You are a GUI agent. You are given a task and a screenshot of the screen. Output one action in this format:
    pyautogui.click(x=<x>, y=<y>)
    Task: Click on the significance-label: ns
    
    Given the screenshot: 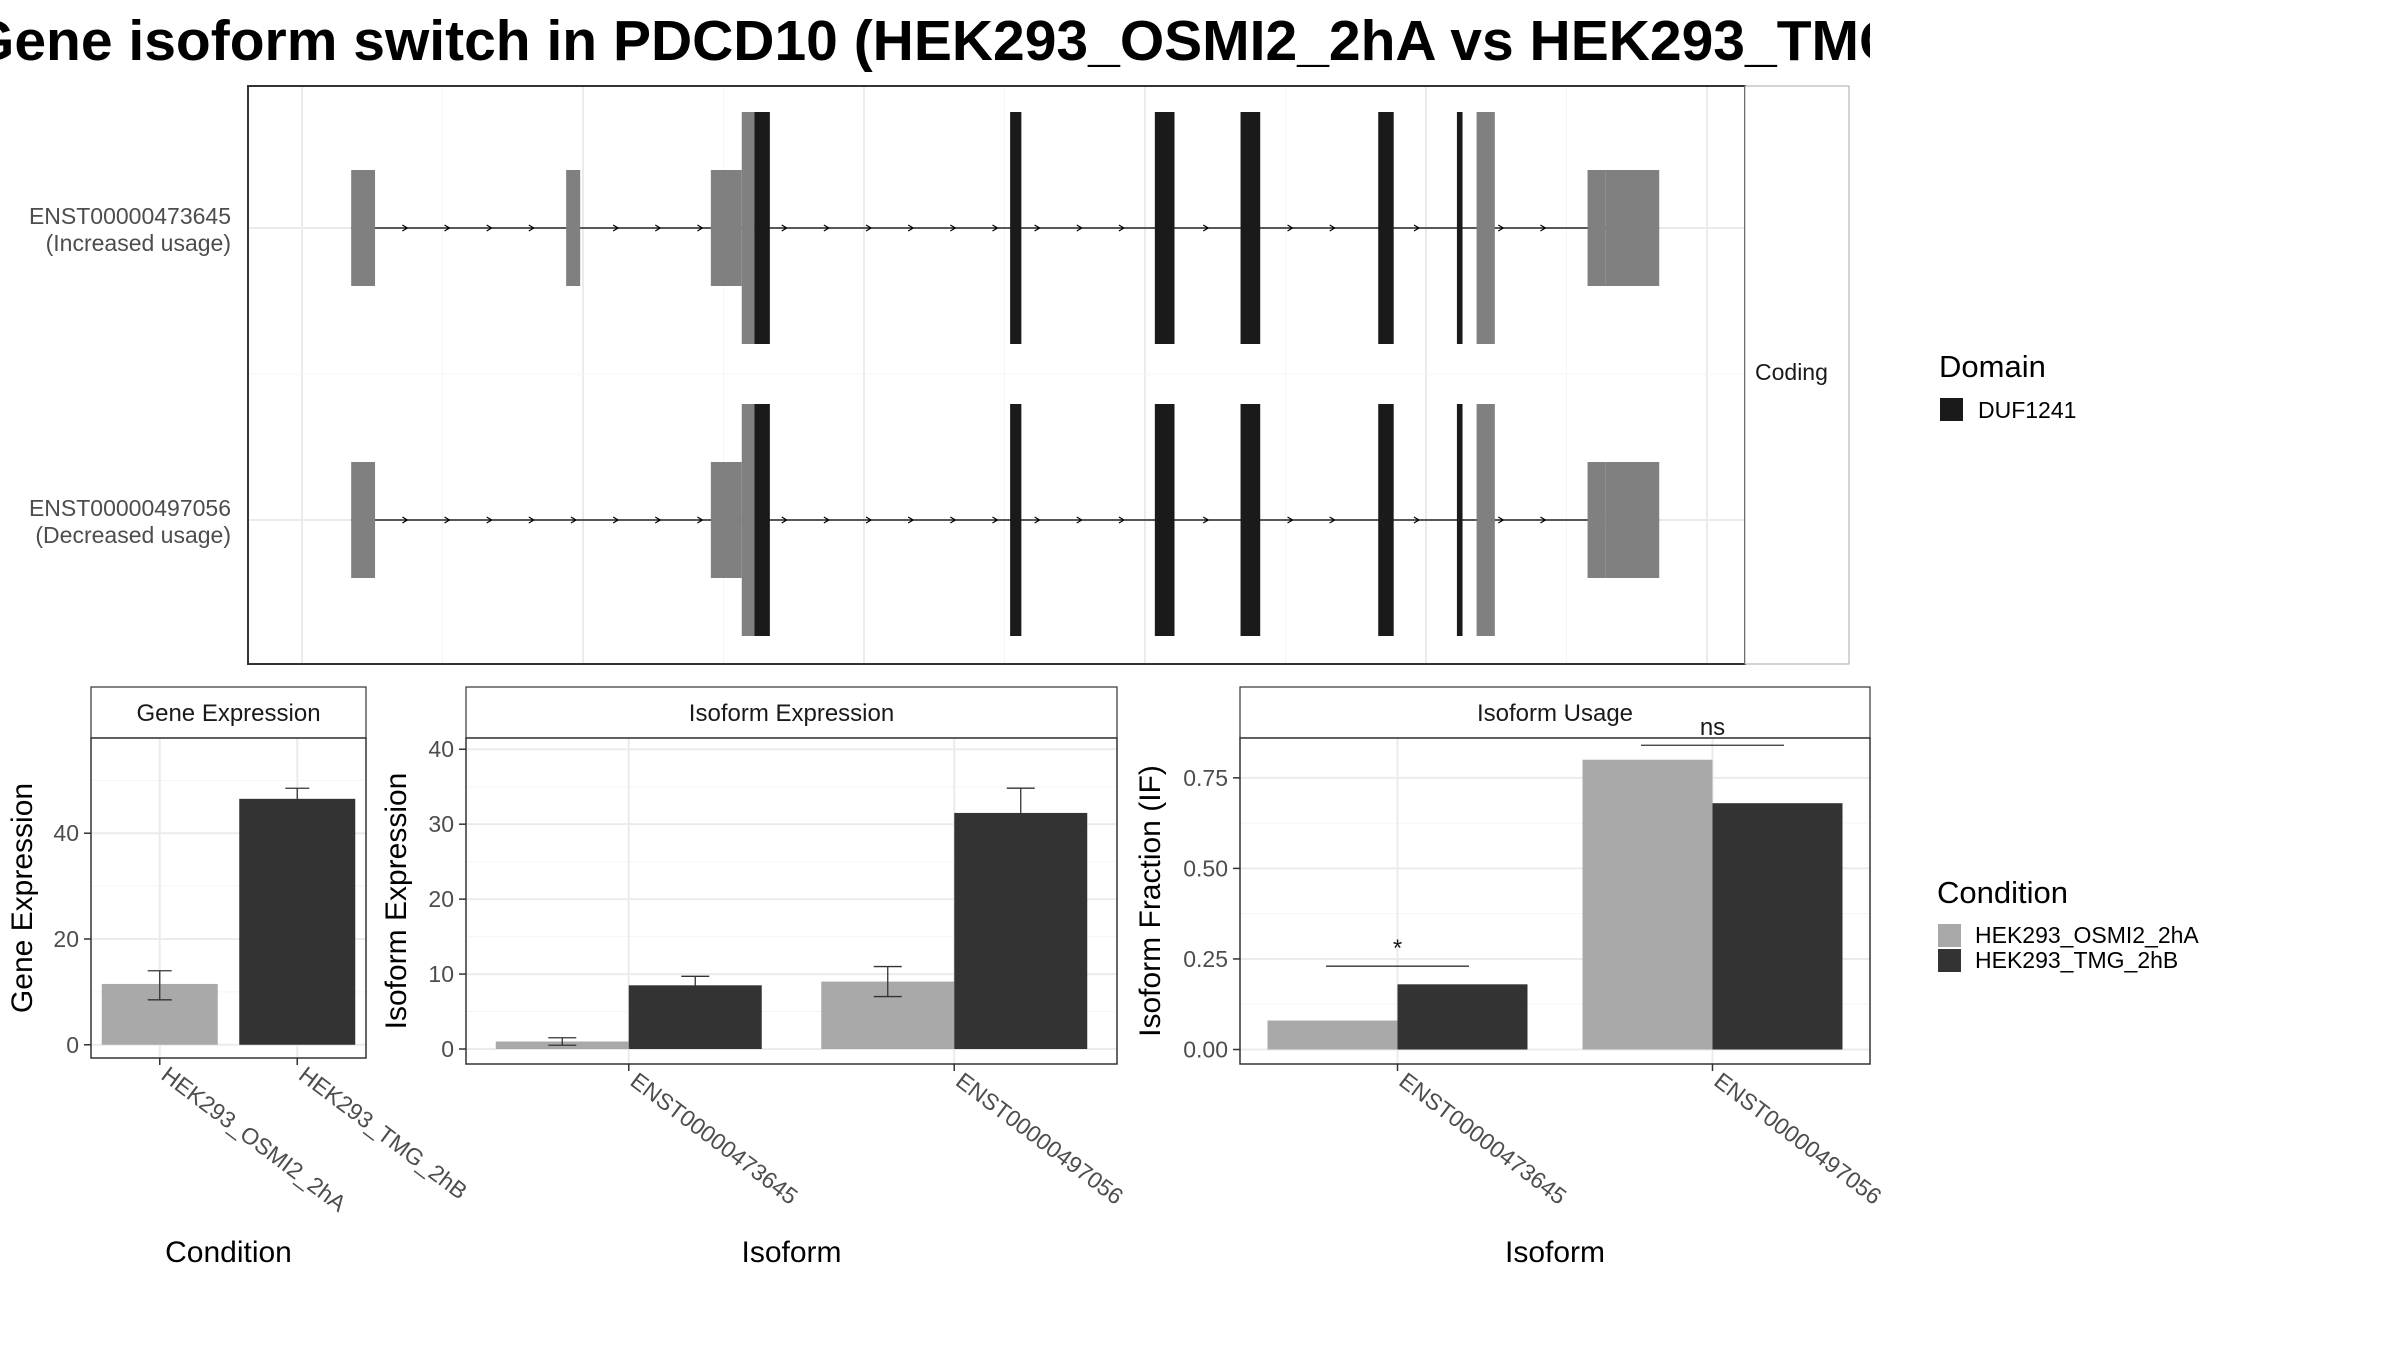 What is the action you would take?
    pyautogui.click(x=1712, y=727)
    